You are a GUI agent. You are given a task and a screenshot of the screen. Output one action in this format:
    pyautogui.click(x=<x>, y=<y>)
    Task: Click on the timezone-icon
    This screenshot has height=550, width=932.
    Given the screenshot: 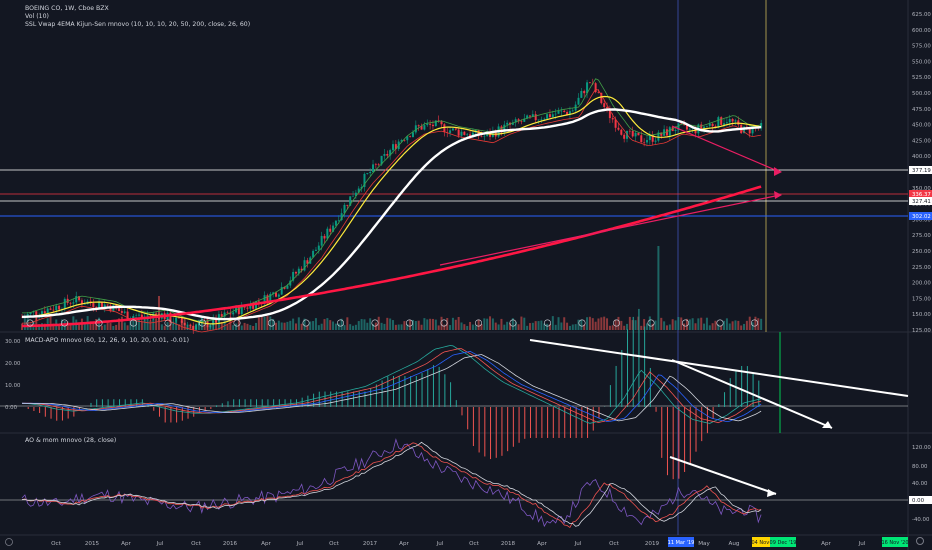 What is the action you would take?
    pyautogui.click(x=9, y=542)
    